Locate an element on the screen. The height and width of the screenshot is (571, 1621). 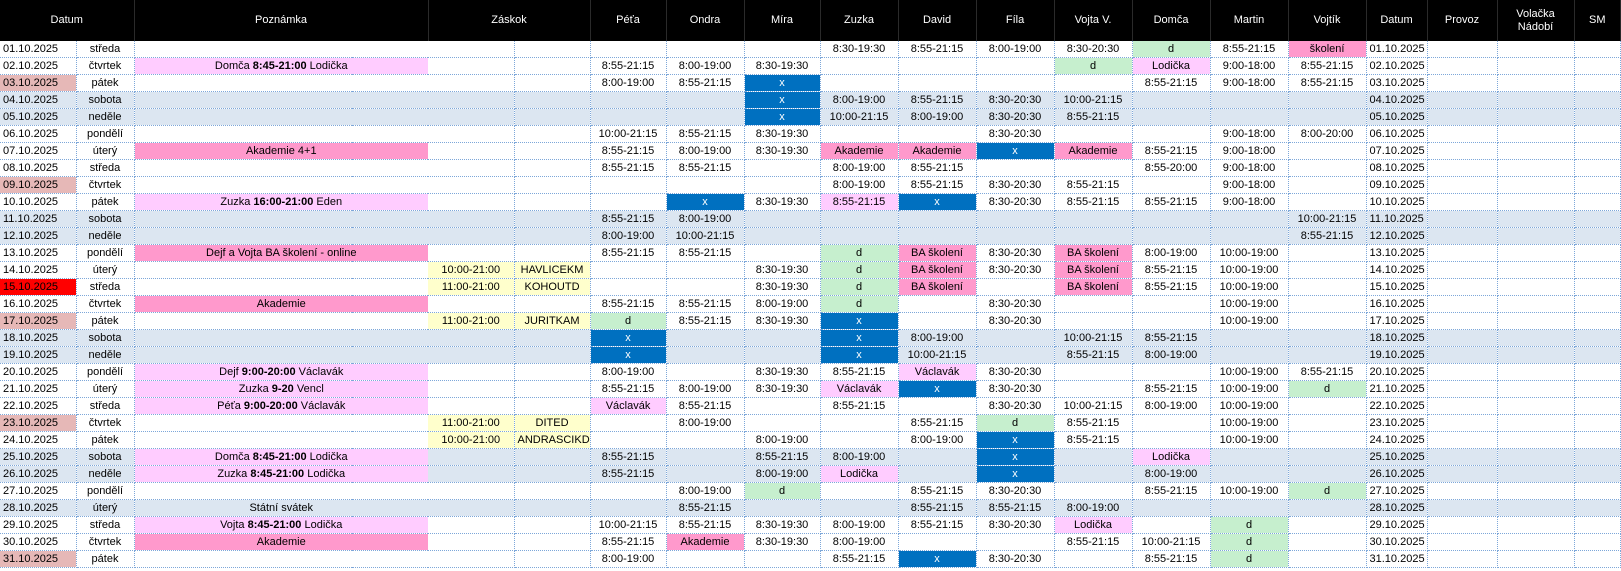
shift-cell-domca: 8:00-19:00 is located at coordinates (1171, 406).